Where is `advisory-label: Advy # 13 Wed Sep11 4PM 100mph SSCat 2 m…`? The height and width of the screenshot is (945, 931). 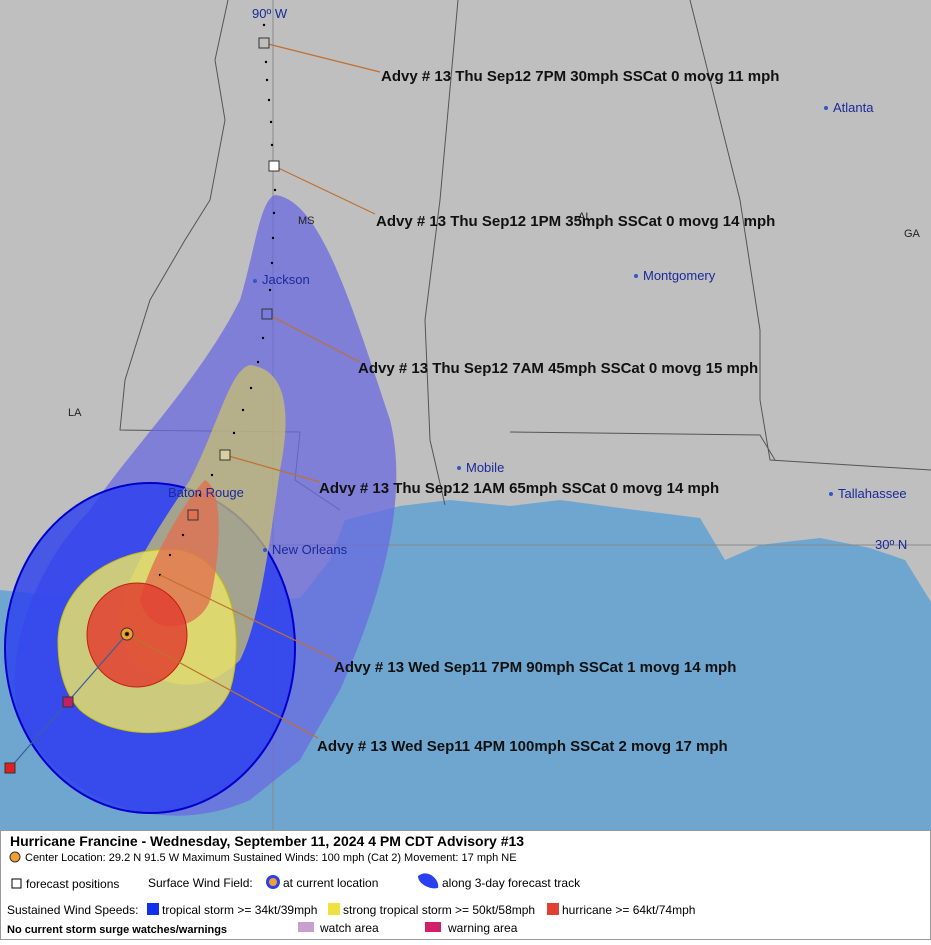 advisory-label: Advy # 13 Wed Sep11 4PM 100mph SSCat 2 m… is located at coordinates (522, 746).